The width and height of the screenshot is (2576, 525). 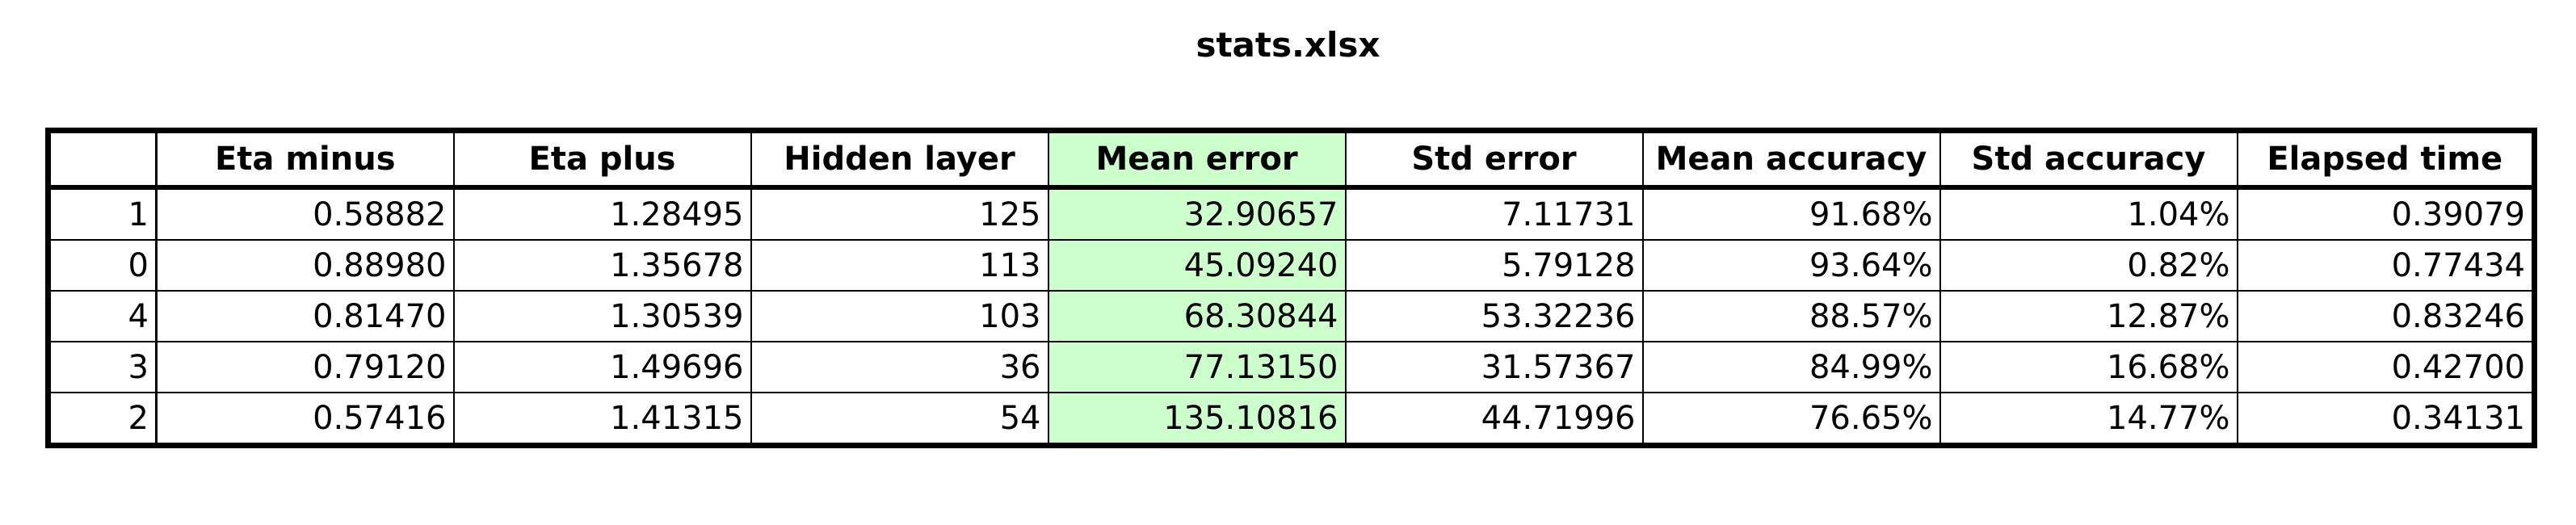 What do you see at coordinates (2386, 367) in the screenshot?
I see `cell-elapsed-time: 0.42700` at bounding box center [2386, 367].